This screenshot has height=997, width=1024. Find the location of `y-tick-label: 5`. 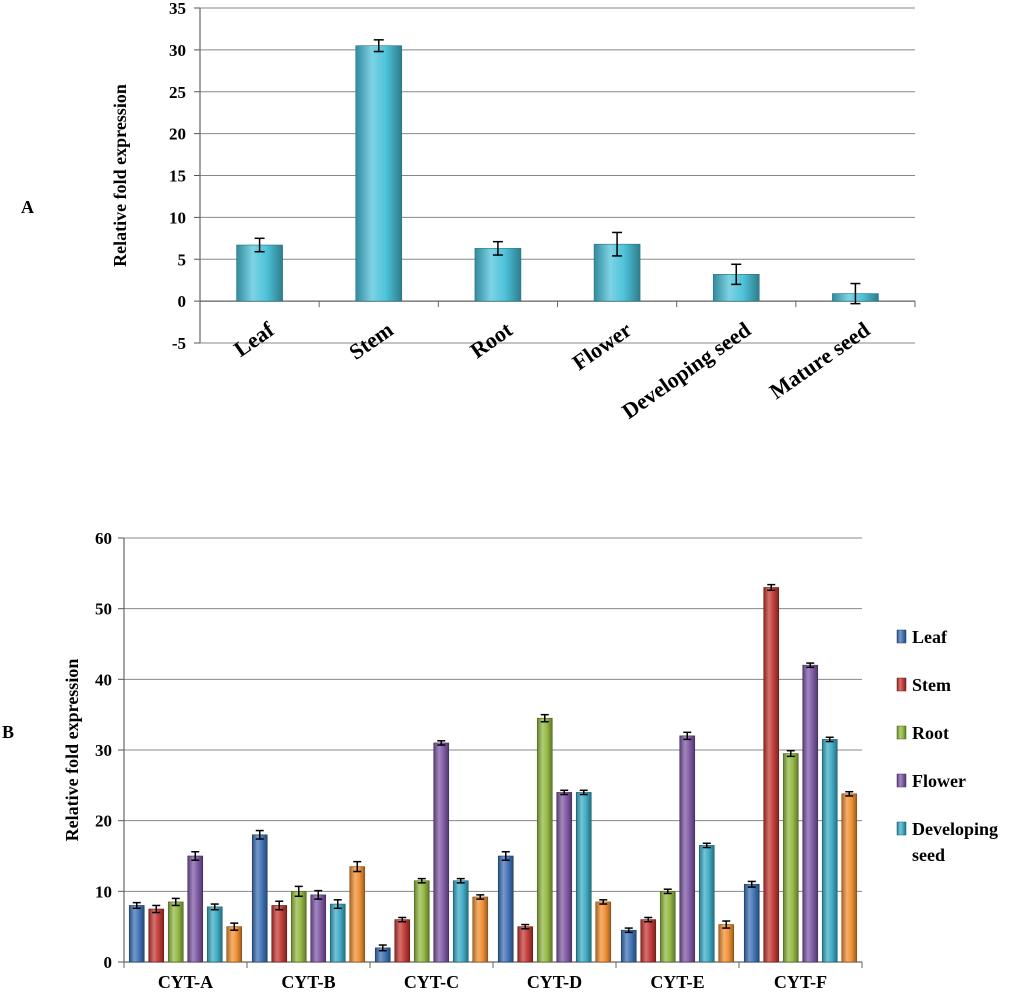

y-tick-label: 5 is located at coordinates (182, 259).